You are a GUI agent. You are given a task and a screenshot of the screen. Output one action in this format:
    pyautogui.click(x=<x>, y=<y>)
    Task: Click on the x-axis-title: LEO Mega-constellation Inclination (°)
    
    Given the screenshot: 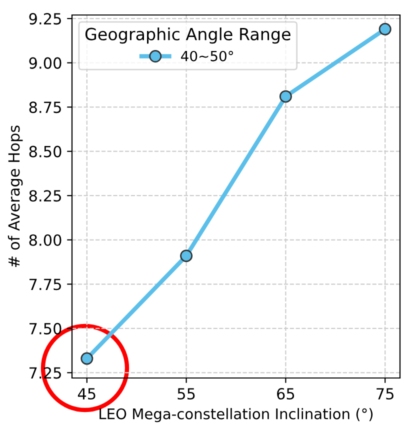 What is the action you would take?
    pyautogui.click(x=236, y=415)
    